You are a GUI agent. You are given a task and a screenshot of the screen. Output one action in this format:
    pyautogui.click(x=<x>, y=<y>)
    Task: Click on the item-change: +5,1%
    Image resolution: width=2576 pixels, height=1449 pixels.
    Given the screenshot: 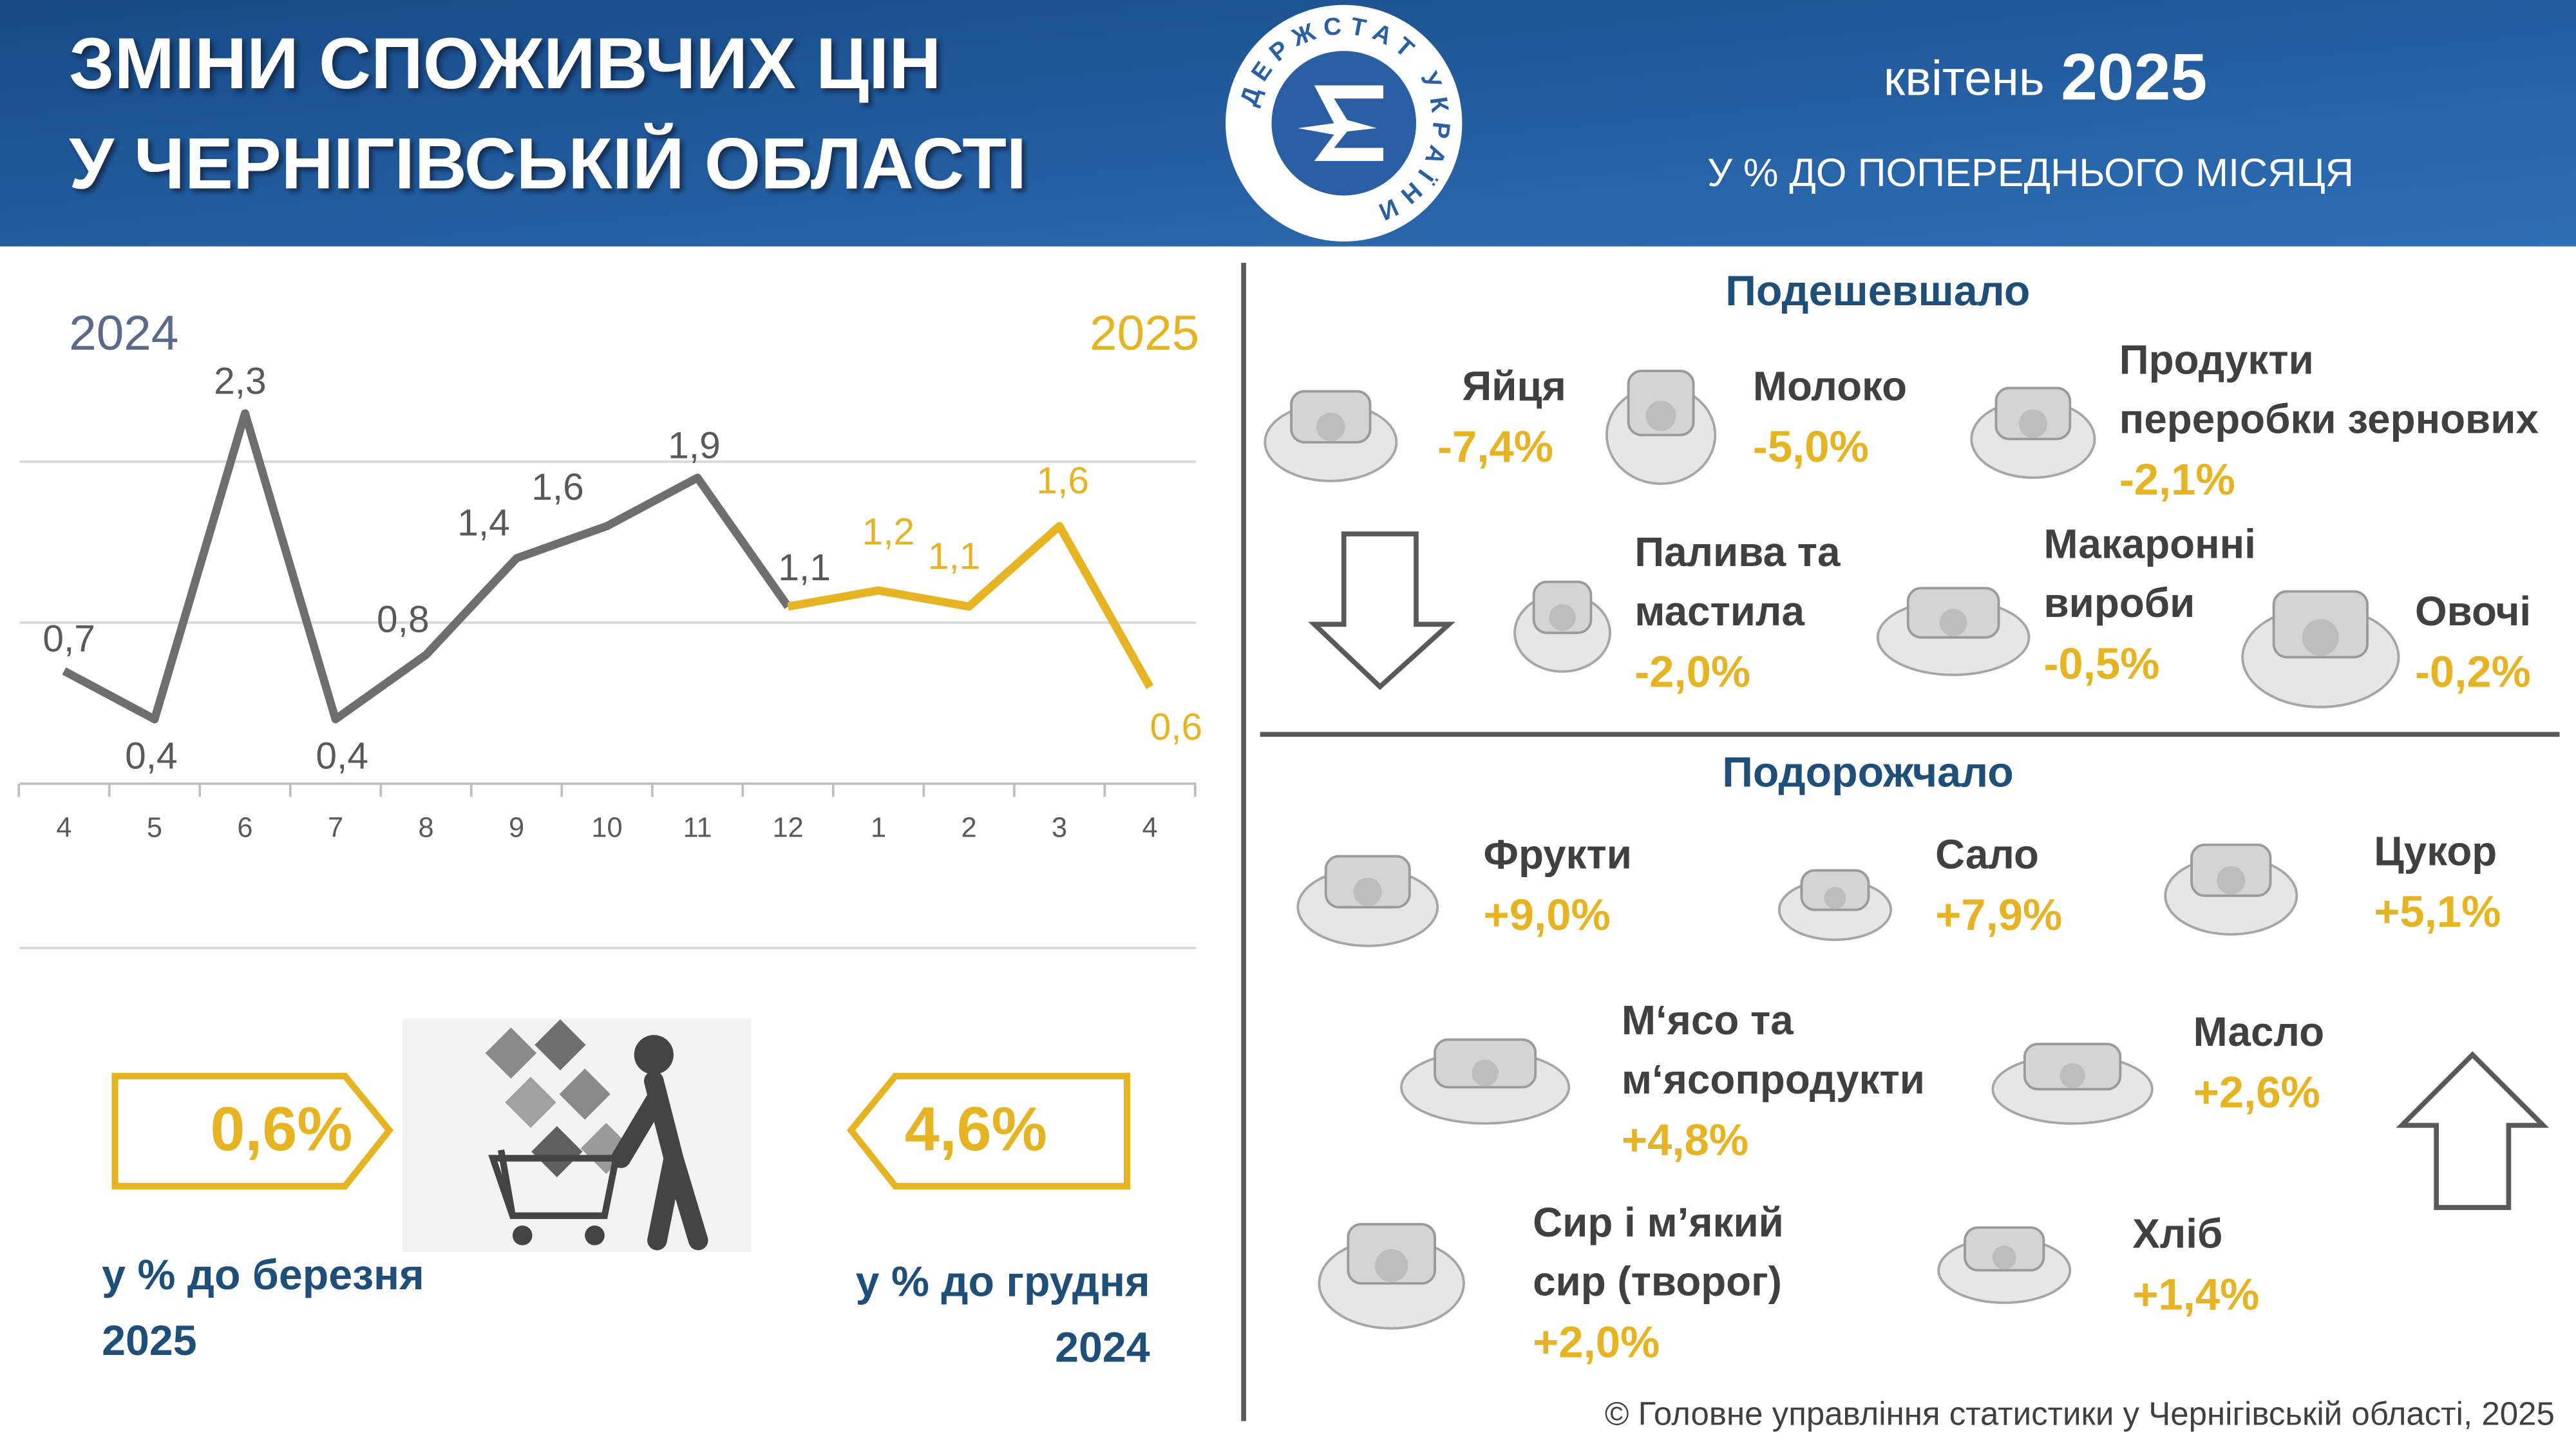 What is the action you would take?
    pyautogui.click(x=2437, y=911)
    